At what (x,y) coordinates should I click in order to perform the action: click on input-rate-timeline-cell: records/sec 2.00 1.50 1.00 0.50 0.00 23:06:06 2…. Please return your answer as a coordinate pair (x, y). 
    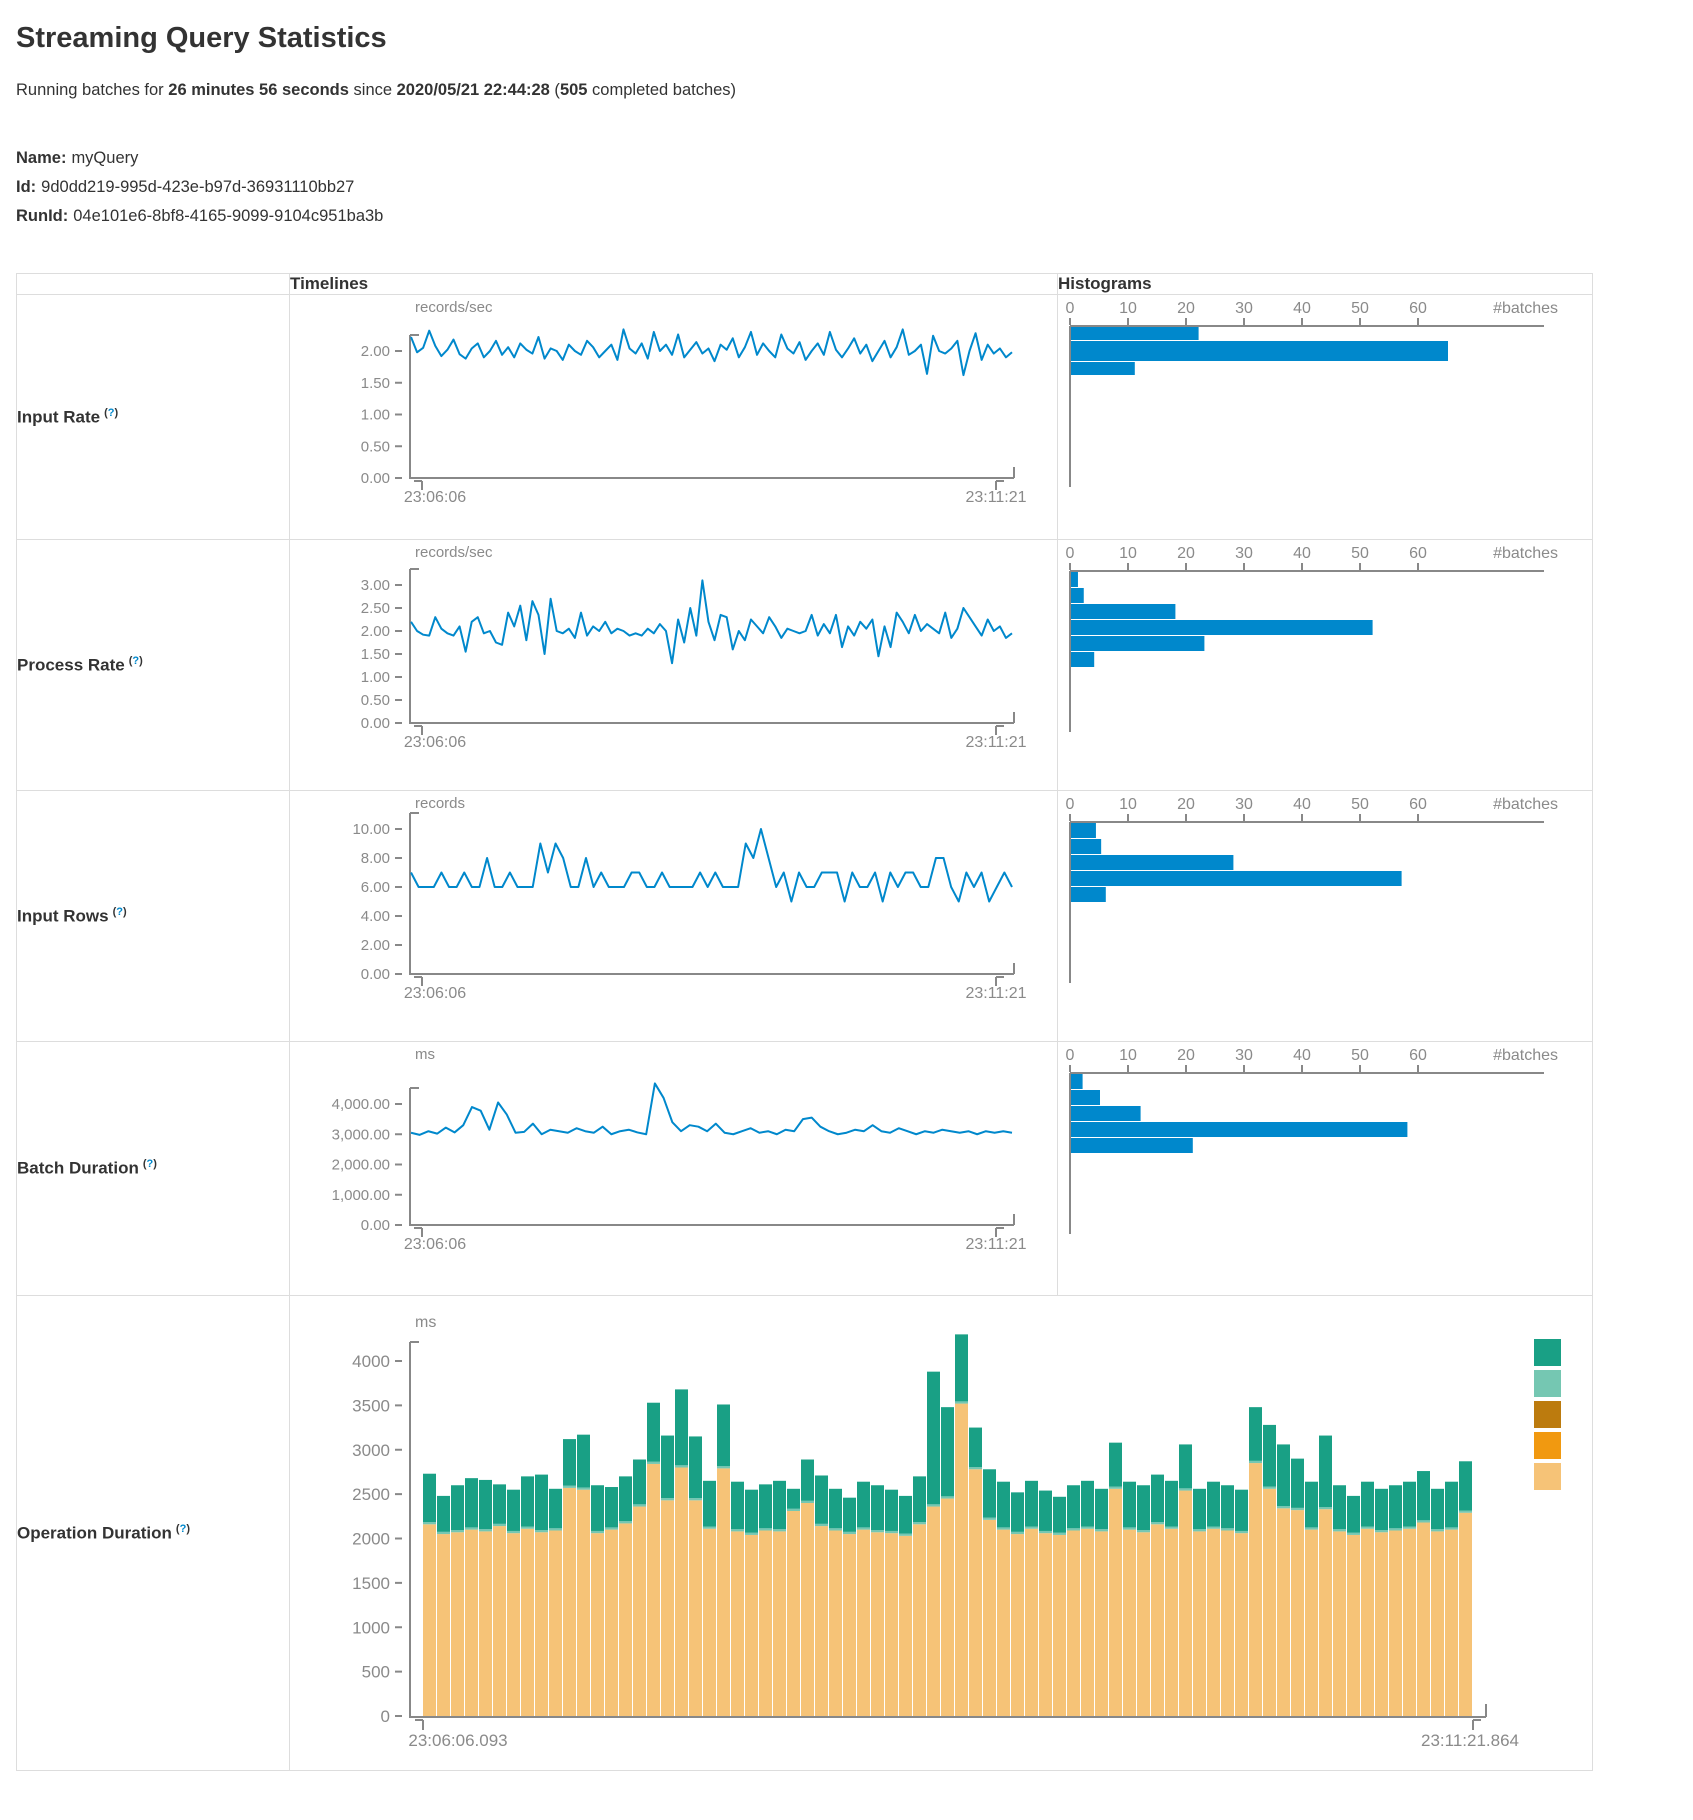
    Looking at the image, I should click on (673, 417).